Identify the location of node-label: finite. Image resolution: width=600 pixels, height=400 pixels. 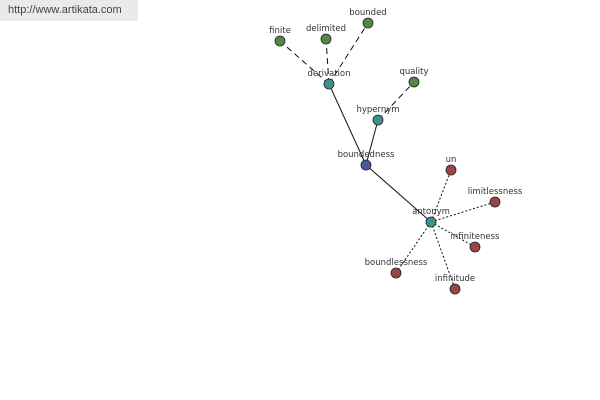
(280, 31).